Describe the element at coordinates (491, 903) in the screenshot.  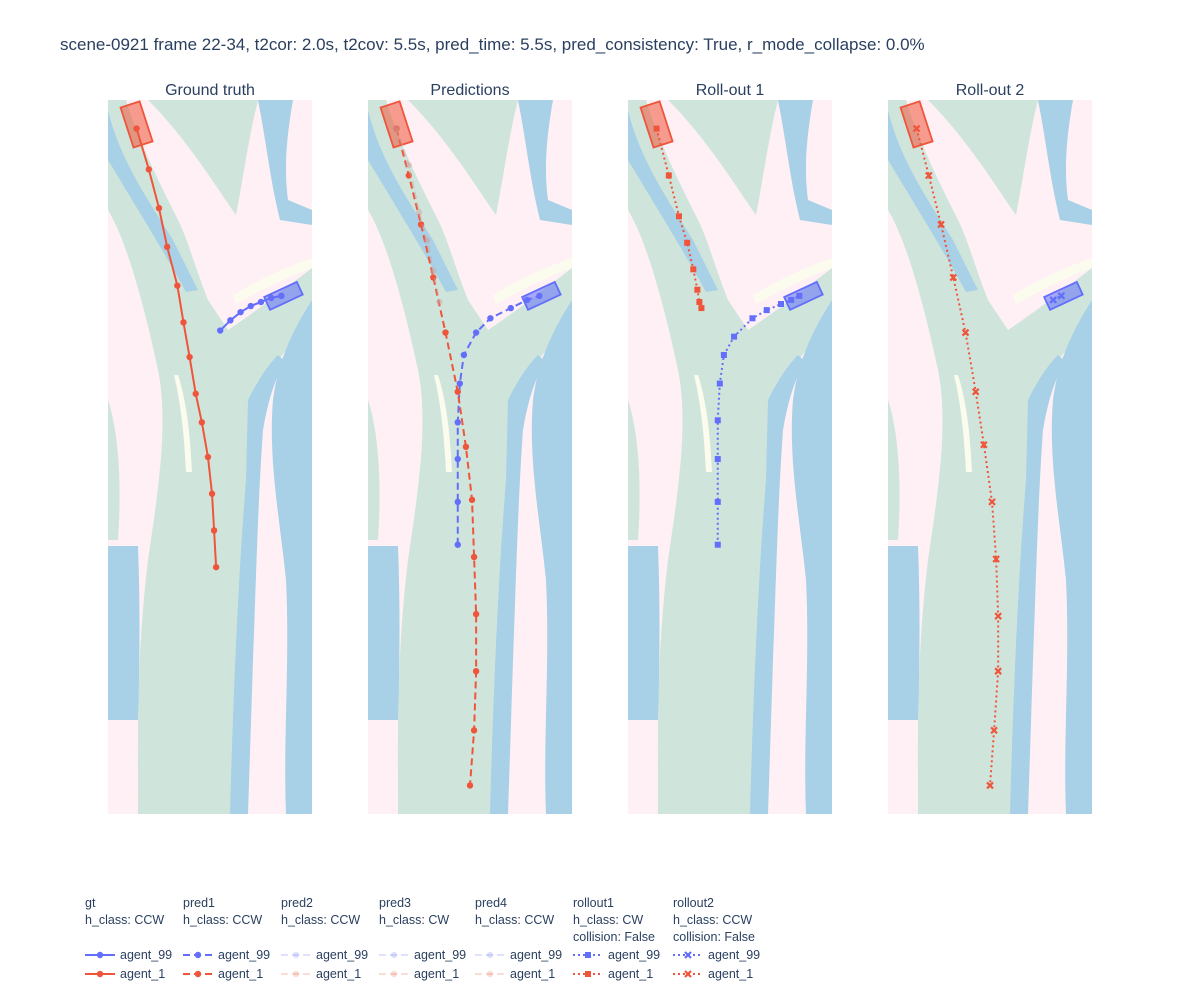
I see `legend-group-title: pred4` at that location.